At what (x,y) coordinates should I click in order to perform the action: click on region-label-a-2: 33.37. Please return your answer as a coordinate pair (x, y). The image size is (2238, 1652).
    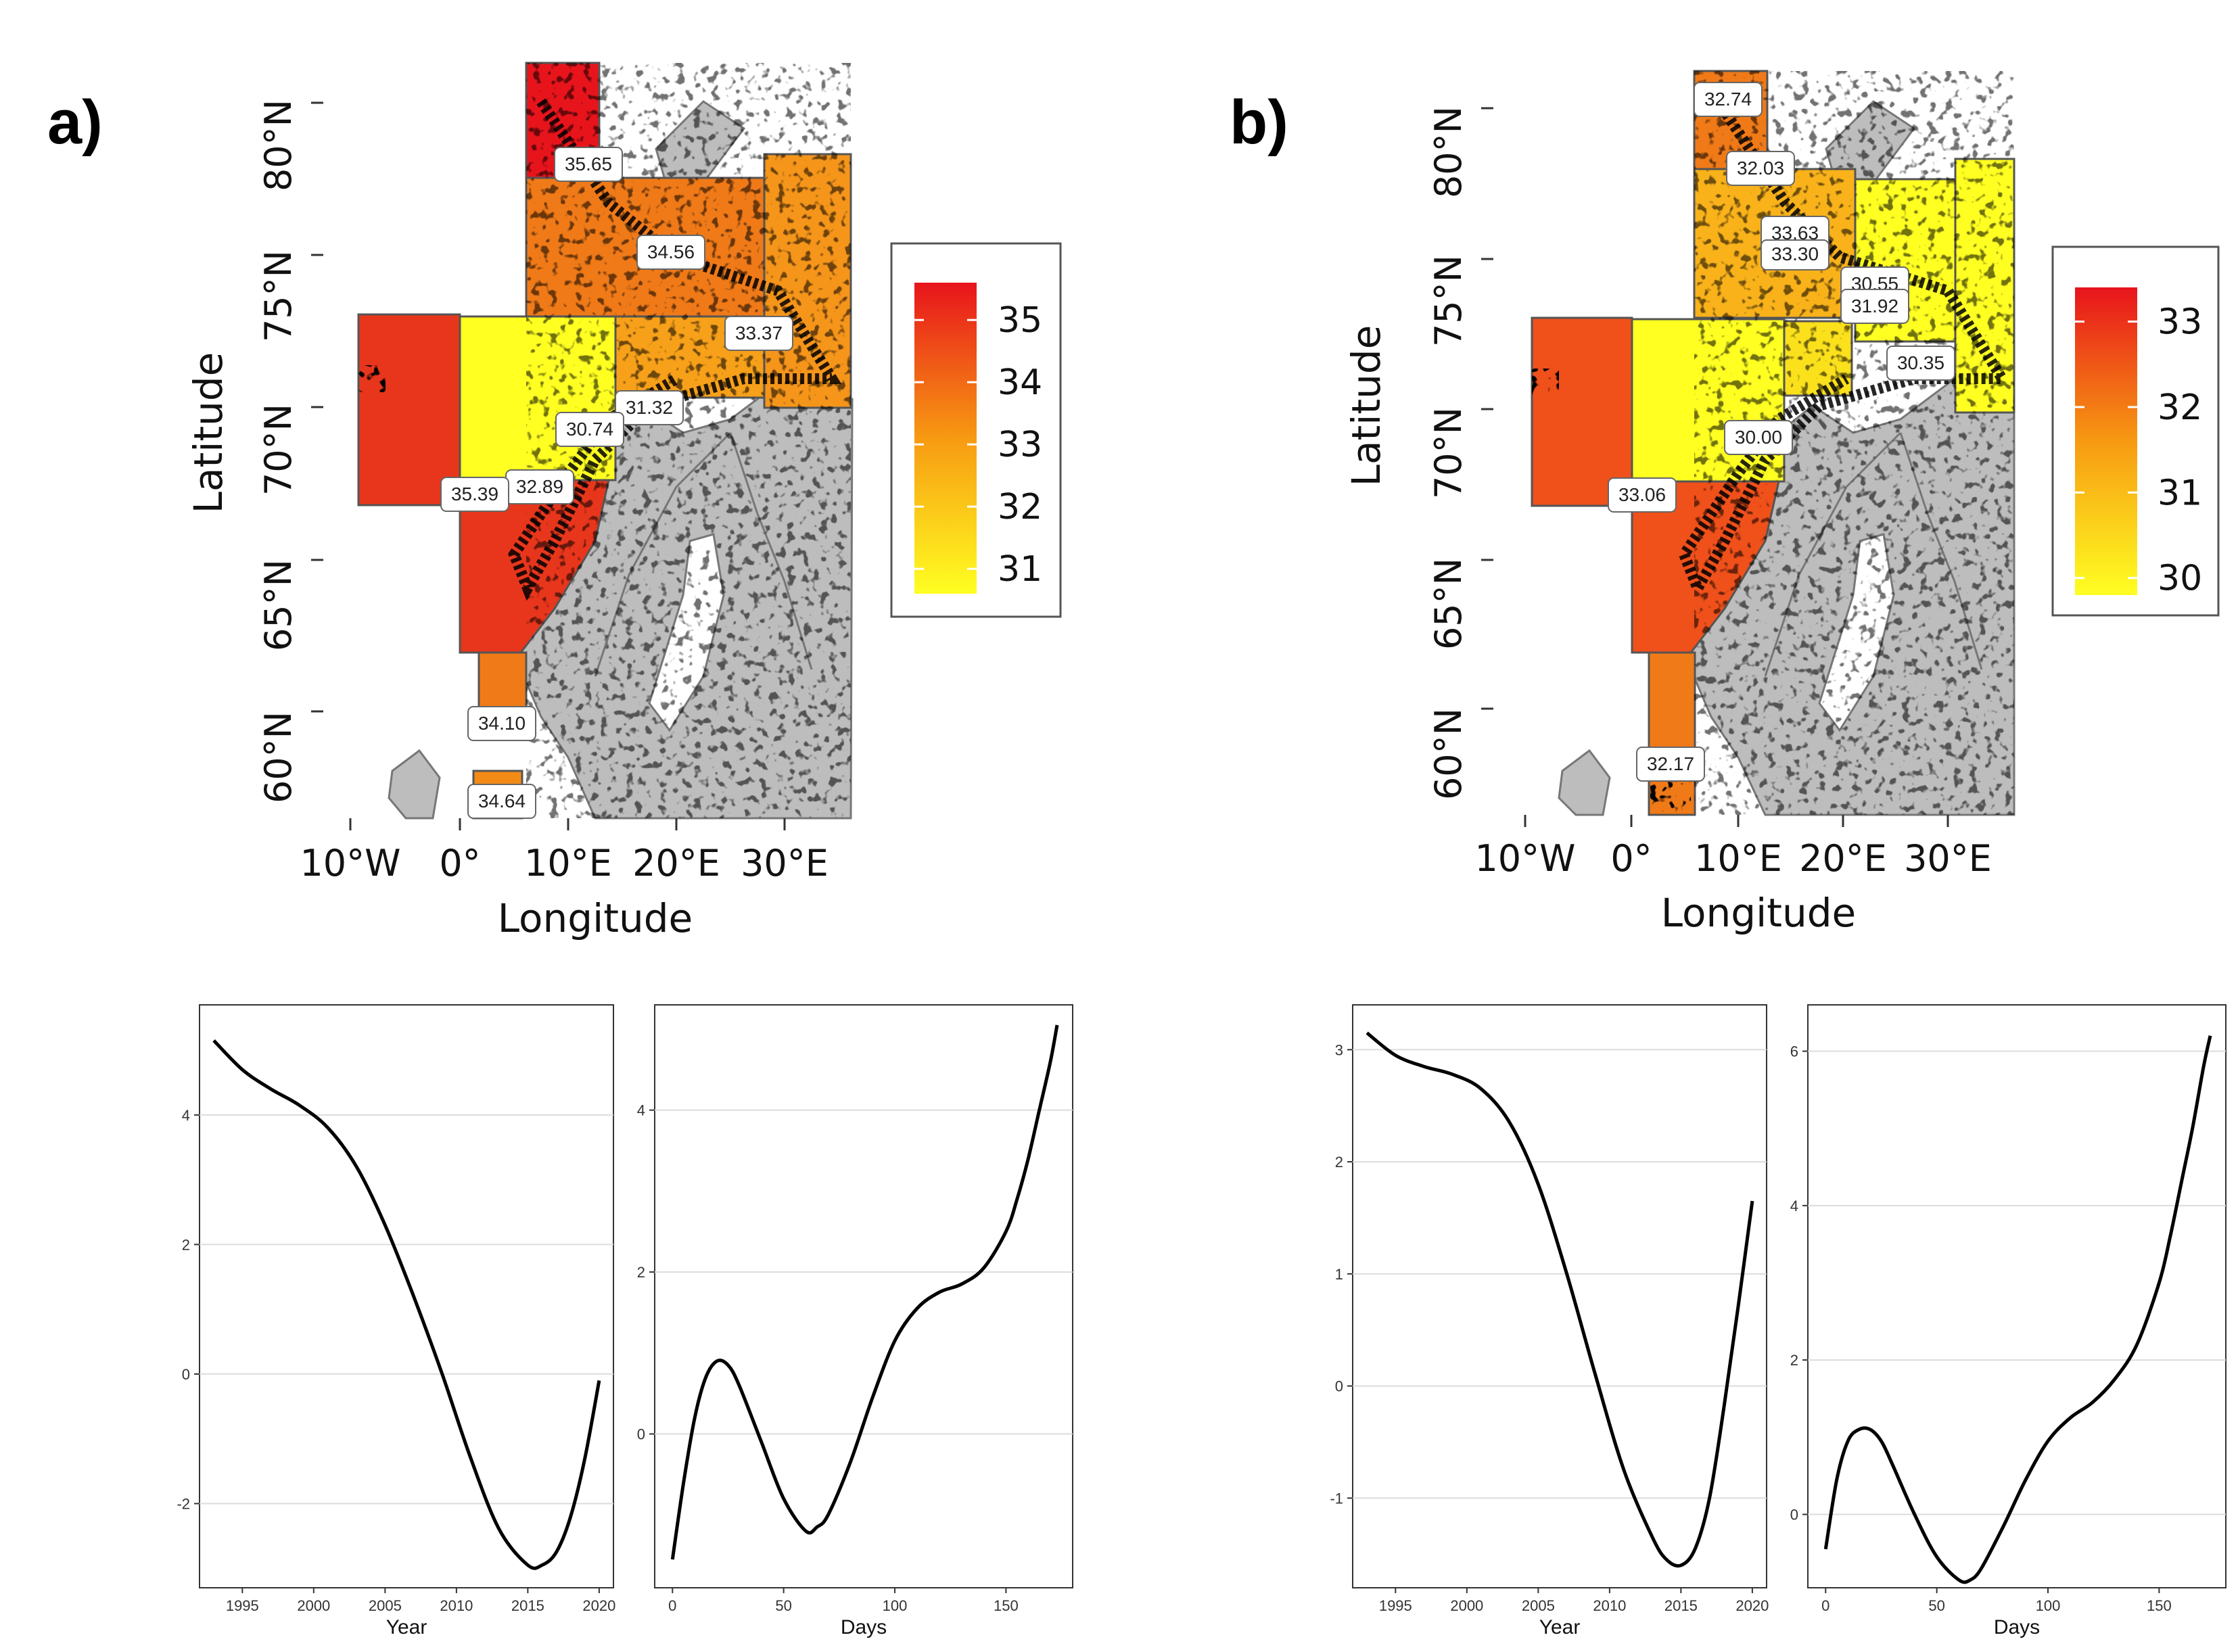
    Looking at the image, I should click on (759, 333).